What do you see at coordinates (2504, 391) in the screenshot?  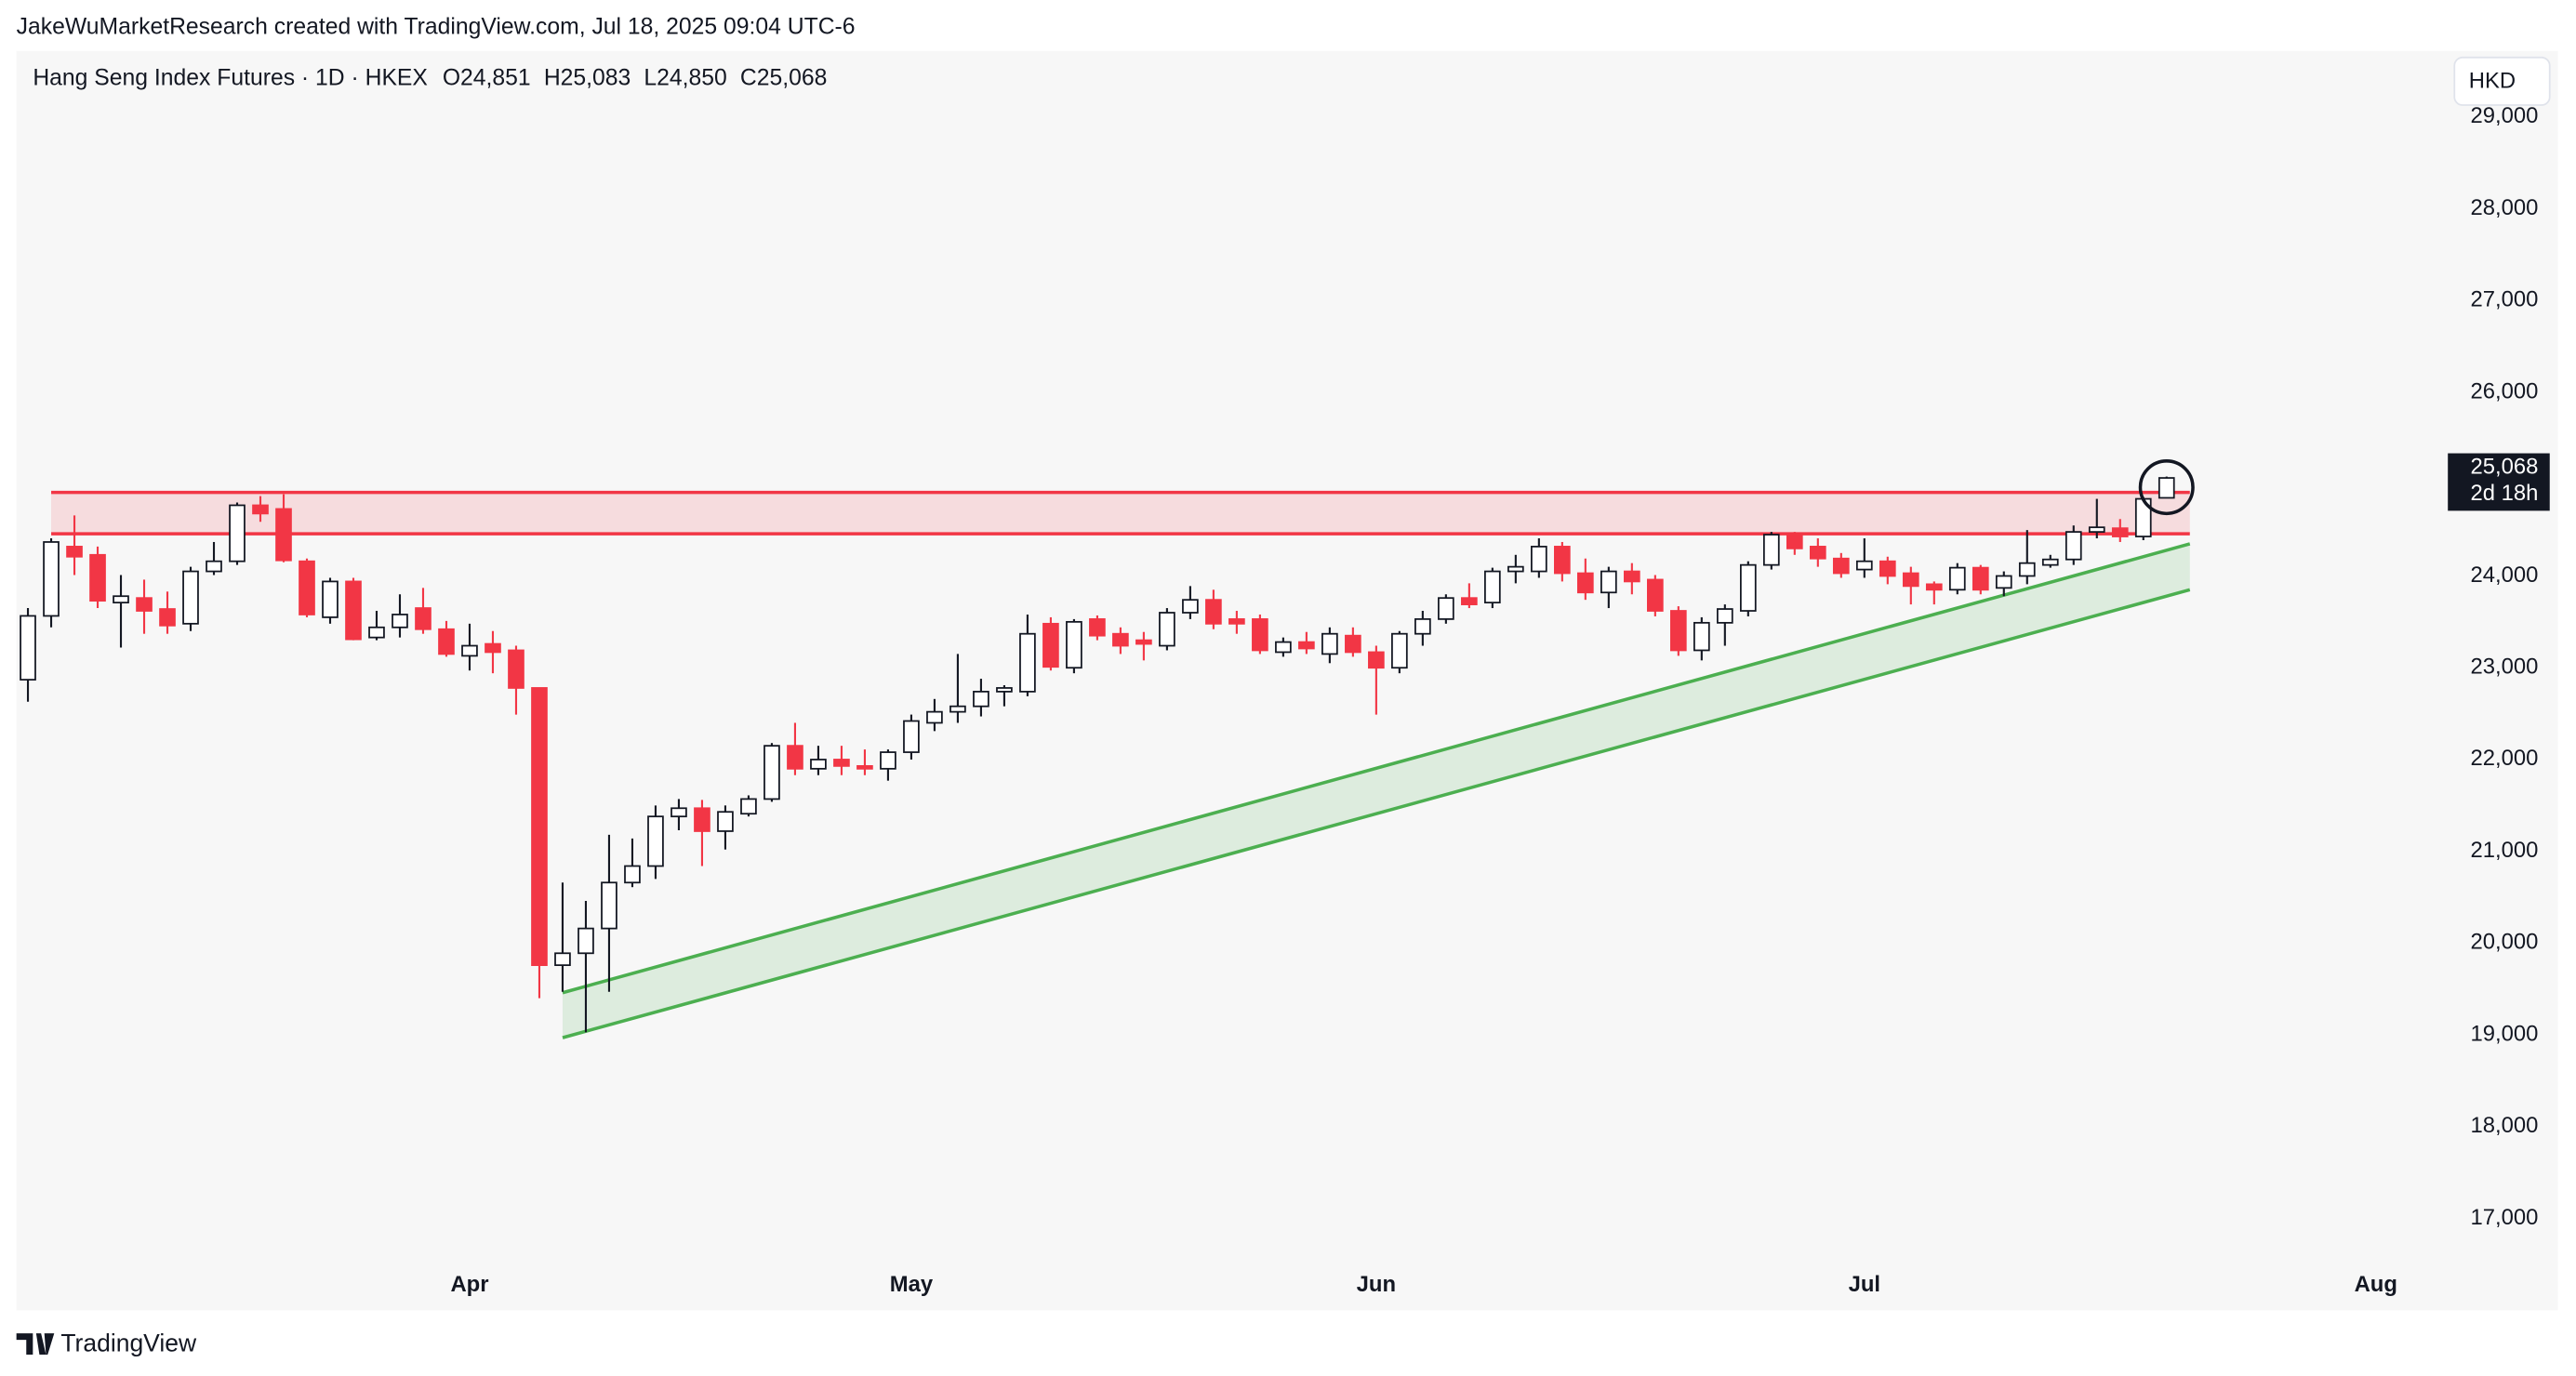 I see `y-tick-label: 26,000` at bounding box center [2504, 391].